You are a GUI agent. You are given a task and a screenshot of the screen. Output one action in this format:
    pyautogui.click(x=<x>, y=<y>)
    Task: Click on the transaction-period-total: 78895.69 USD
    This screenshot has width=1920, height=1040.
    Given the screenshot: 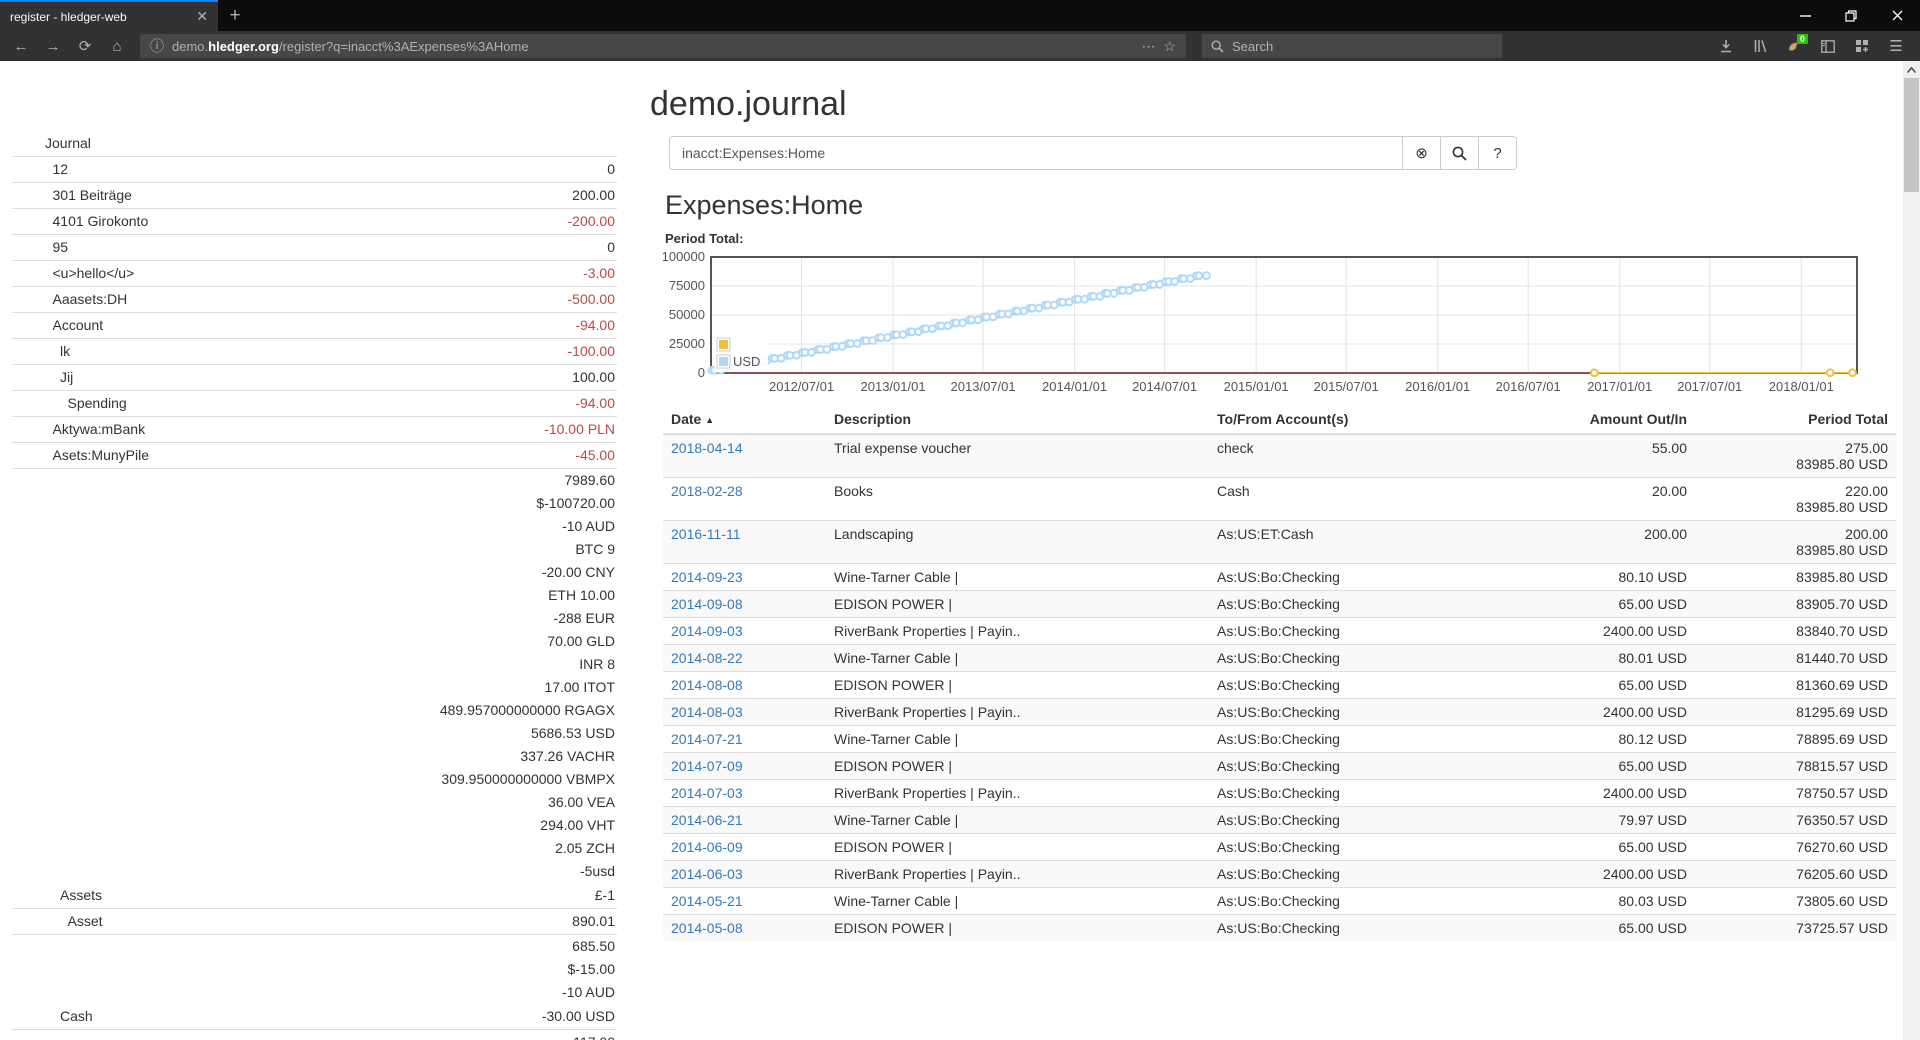 What is the action you would take?
    pyautogui.click(x=1842, y=739)
    